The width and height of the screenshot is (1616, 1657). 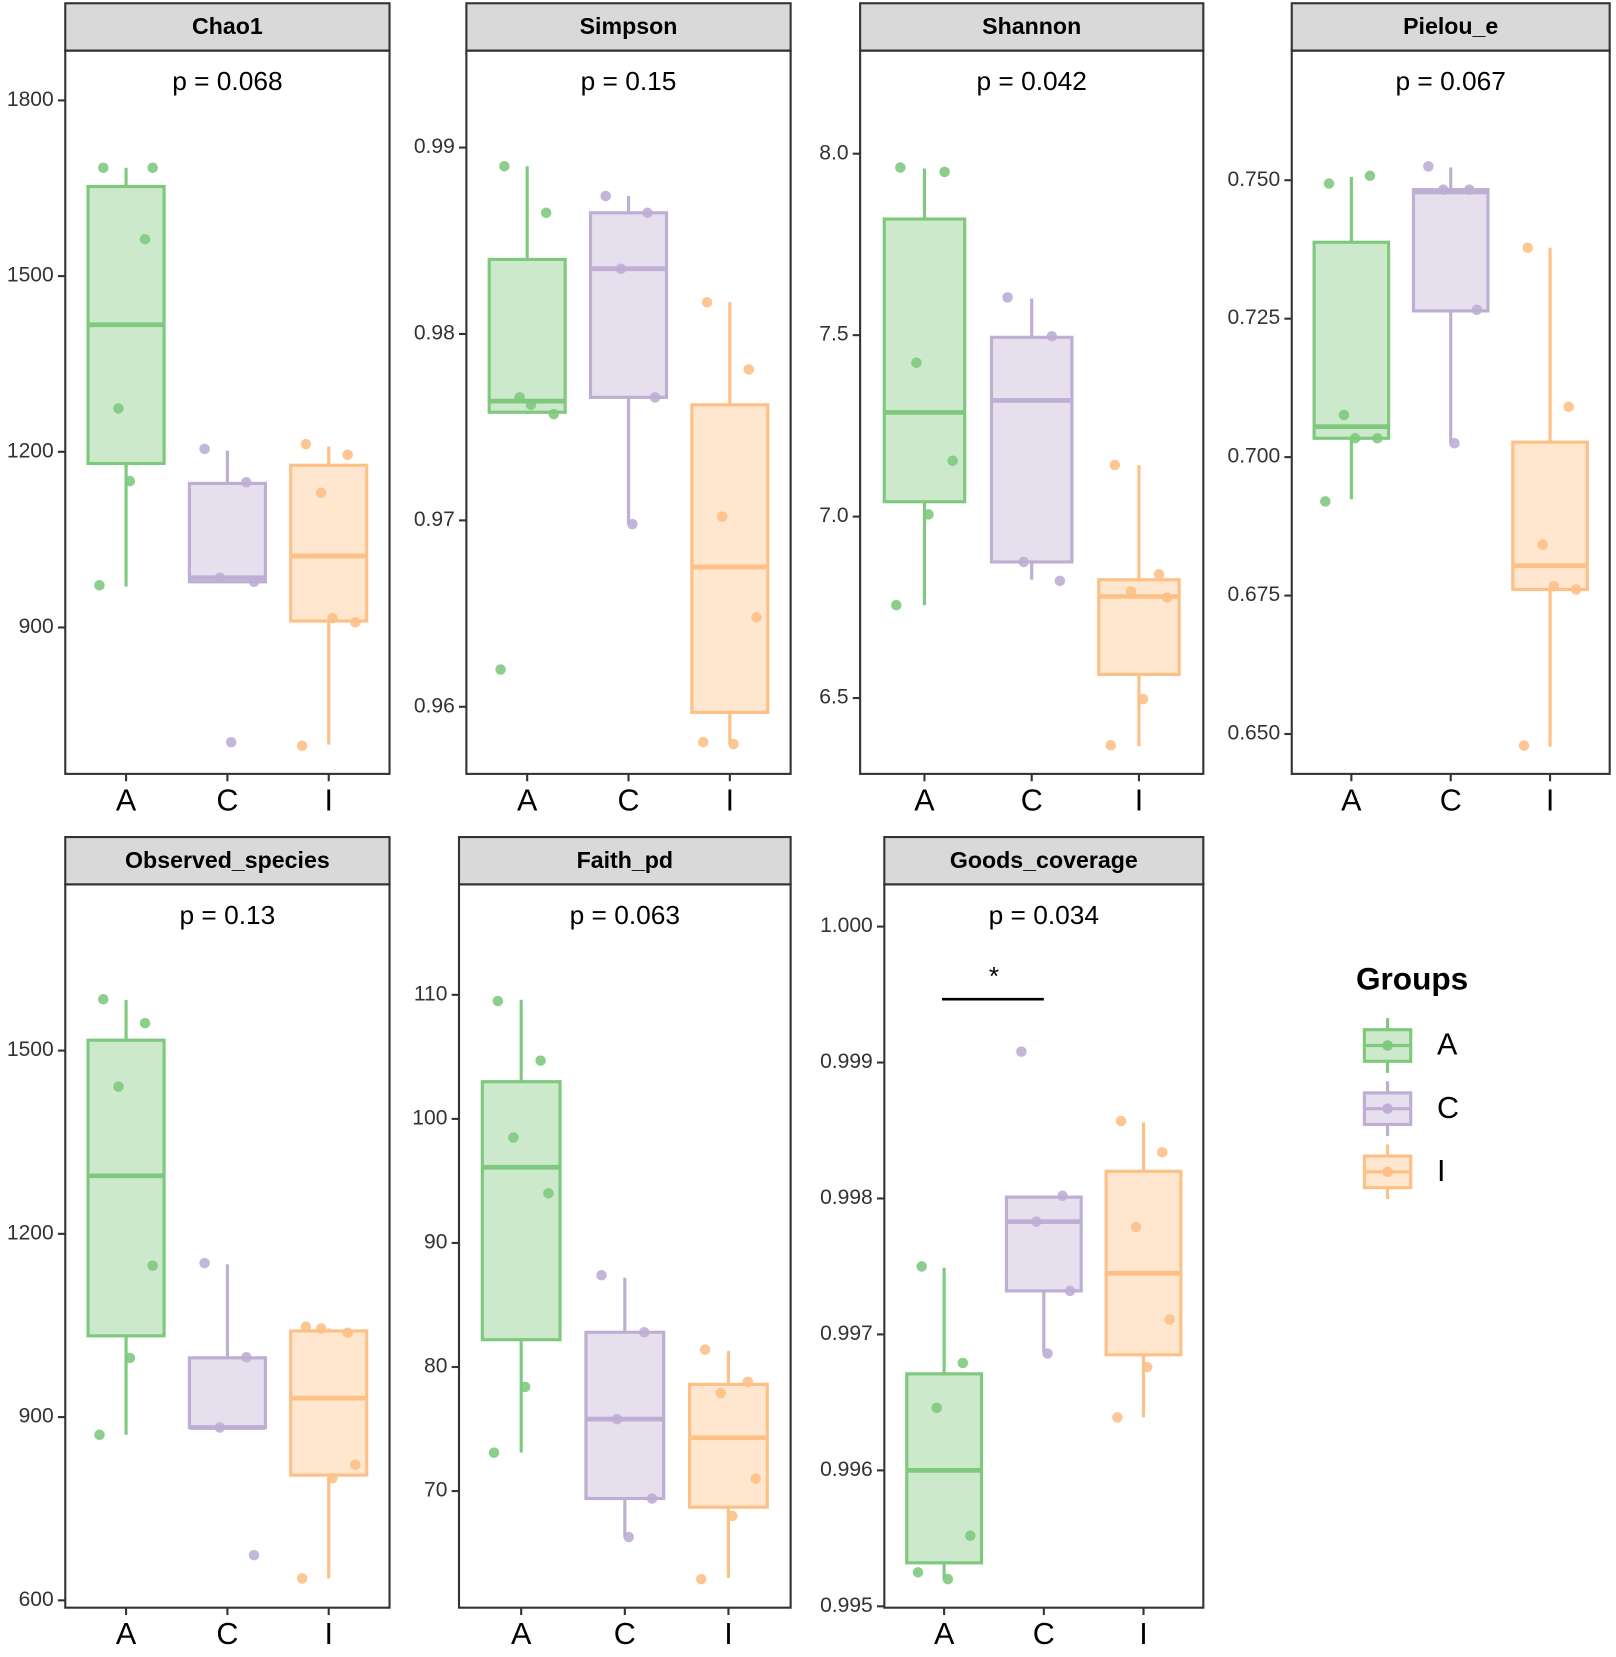 What do you see at coordinates (1410, 1109) in the screenshot?
I see `legend-item: C` at bounding box center [1410, 1109].